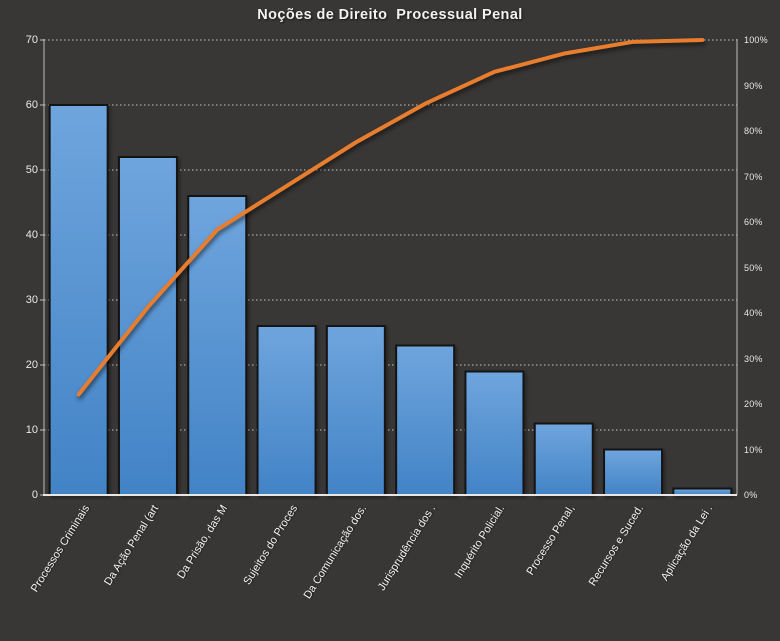 The height and width of the screenshot is (641, 780). What do you see at coordinates (753, 131) in the screenshot?
I see `percent-axis-tick-label: 80%` at bounding box center [753, 131].